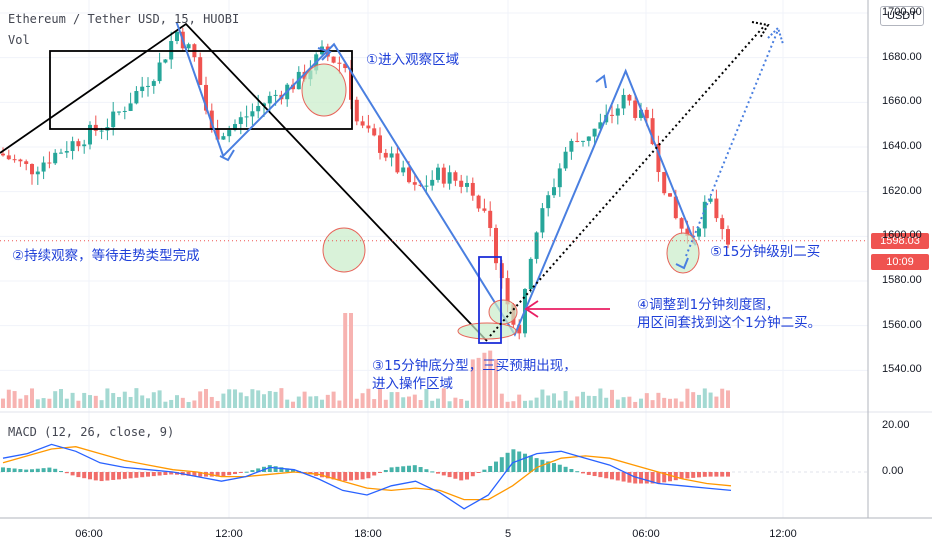 This screenshot has width=932, height=550. What do you see at coordinates (783, 534) in the screenshot?
I see `time-tick-label: 12:00` at bounding box center [783, 534].